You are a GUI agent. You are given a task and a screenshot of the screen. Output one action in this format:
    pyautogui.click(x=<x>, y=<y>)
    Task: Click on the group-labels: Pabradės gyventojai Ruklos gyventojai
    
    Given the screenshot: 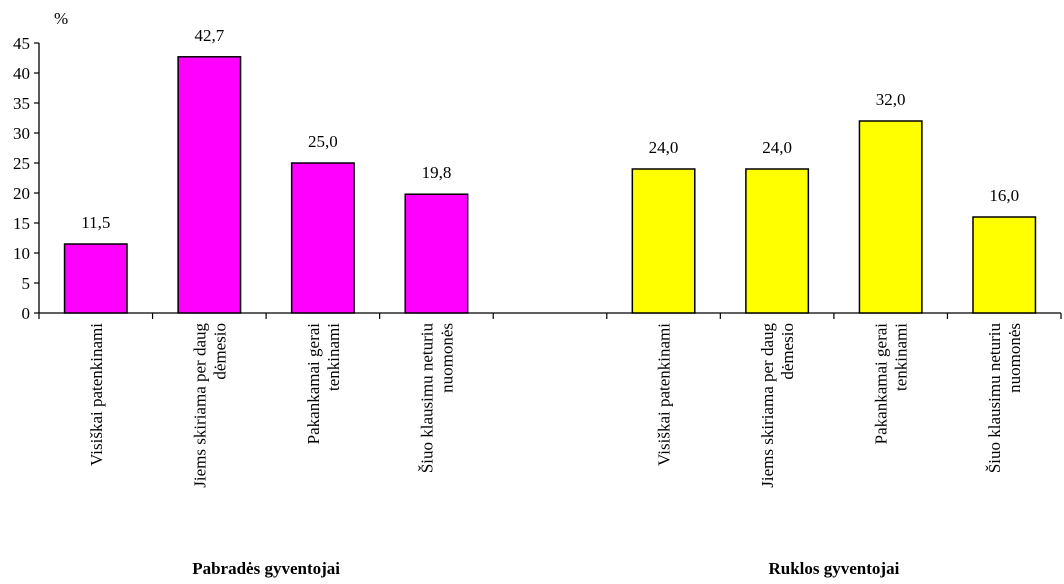 What is the action you would take?
    pyautogui.click(x=545, y=568)
    